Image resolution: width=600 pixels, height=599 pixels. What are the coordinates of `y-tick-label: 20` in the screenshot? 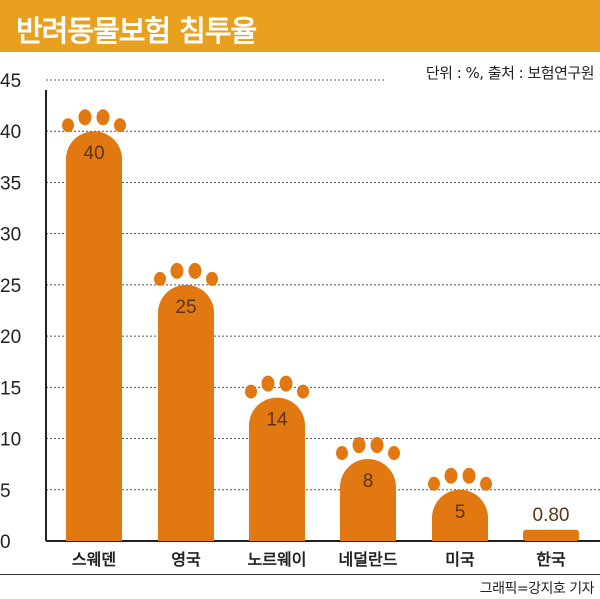 It's located at (10, 337).